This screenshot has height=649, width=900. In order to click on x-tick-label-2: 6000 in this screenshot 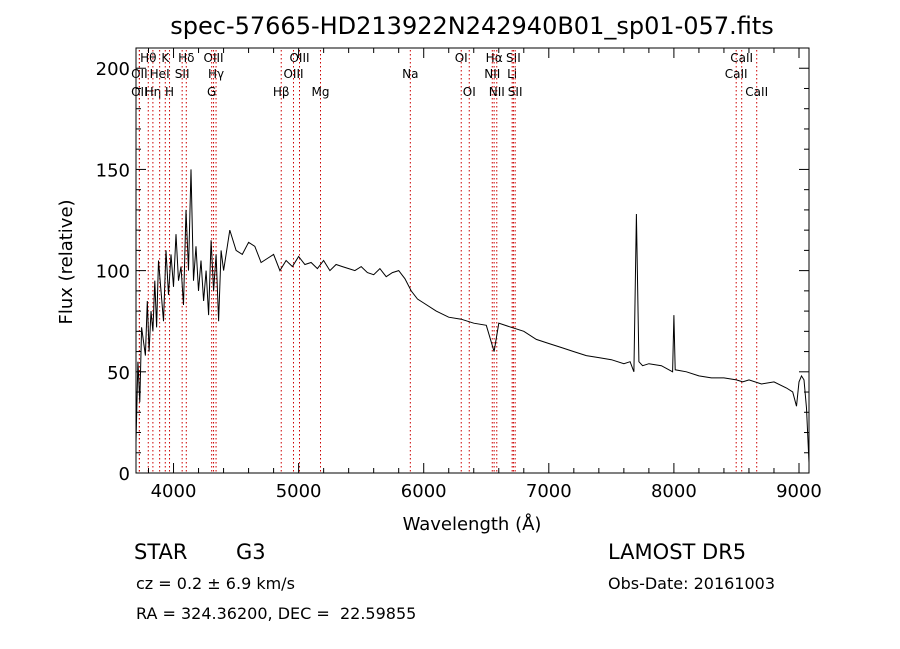, I will do `click(424, 491)`.